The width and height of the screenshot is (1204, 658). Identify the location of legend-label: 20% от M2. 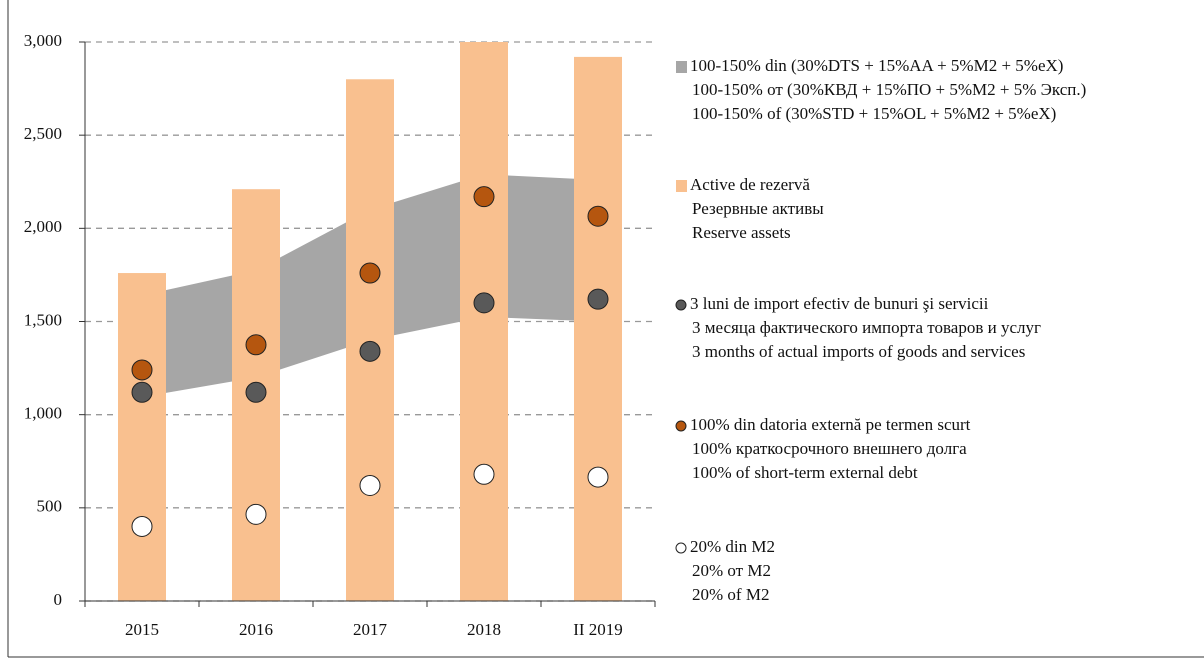
(731, 570).